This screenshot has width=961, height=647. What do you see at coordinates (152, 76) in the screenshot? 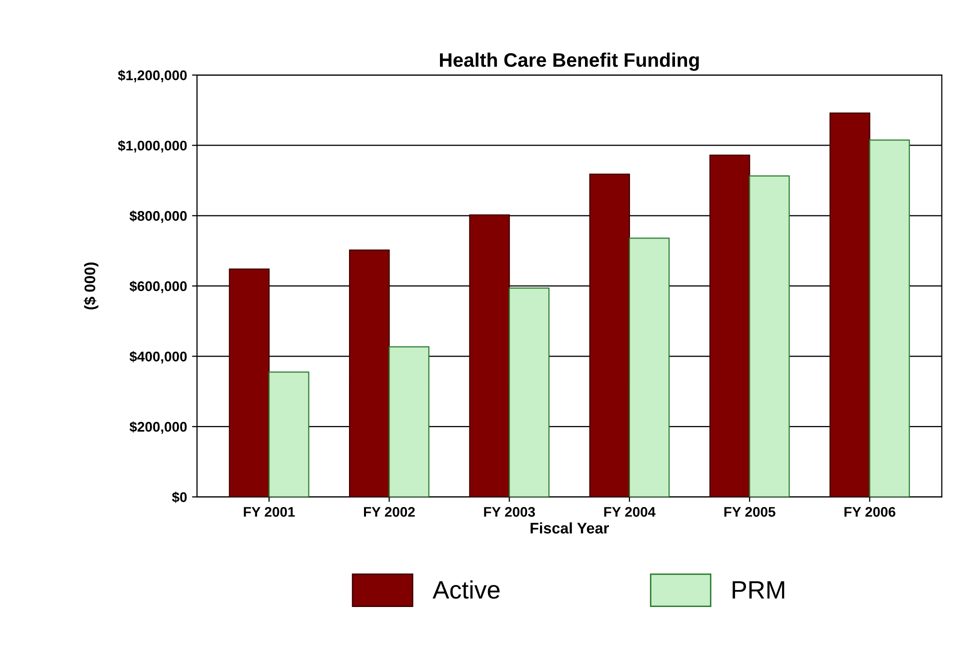
I see `y-tick-label: $1,200,000` at bounding box center [152, 76].